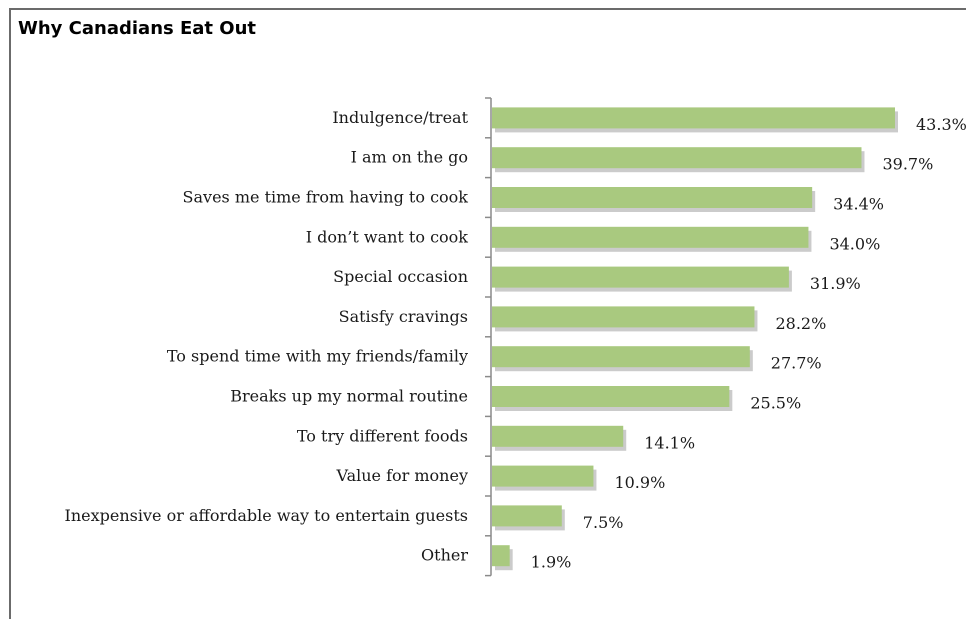 The height and width of the screenshot is (619, 966). Describe the element at coordinates (400, 276) in the screenshot. I see `category-label: Special occasion` at that location.